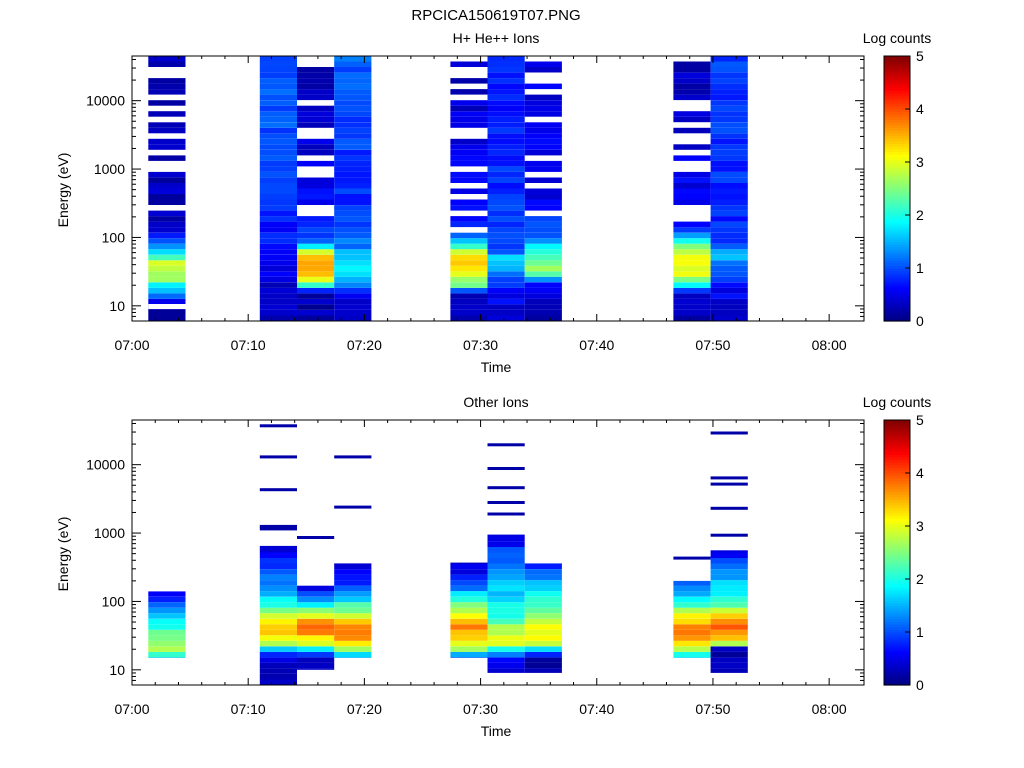 The width and height of the screenshot is (1024, 768). I want to click on y-tick-label: 1000, so click(109, 169).